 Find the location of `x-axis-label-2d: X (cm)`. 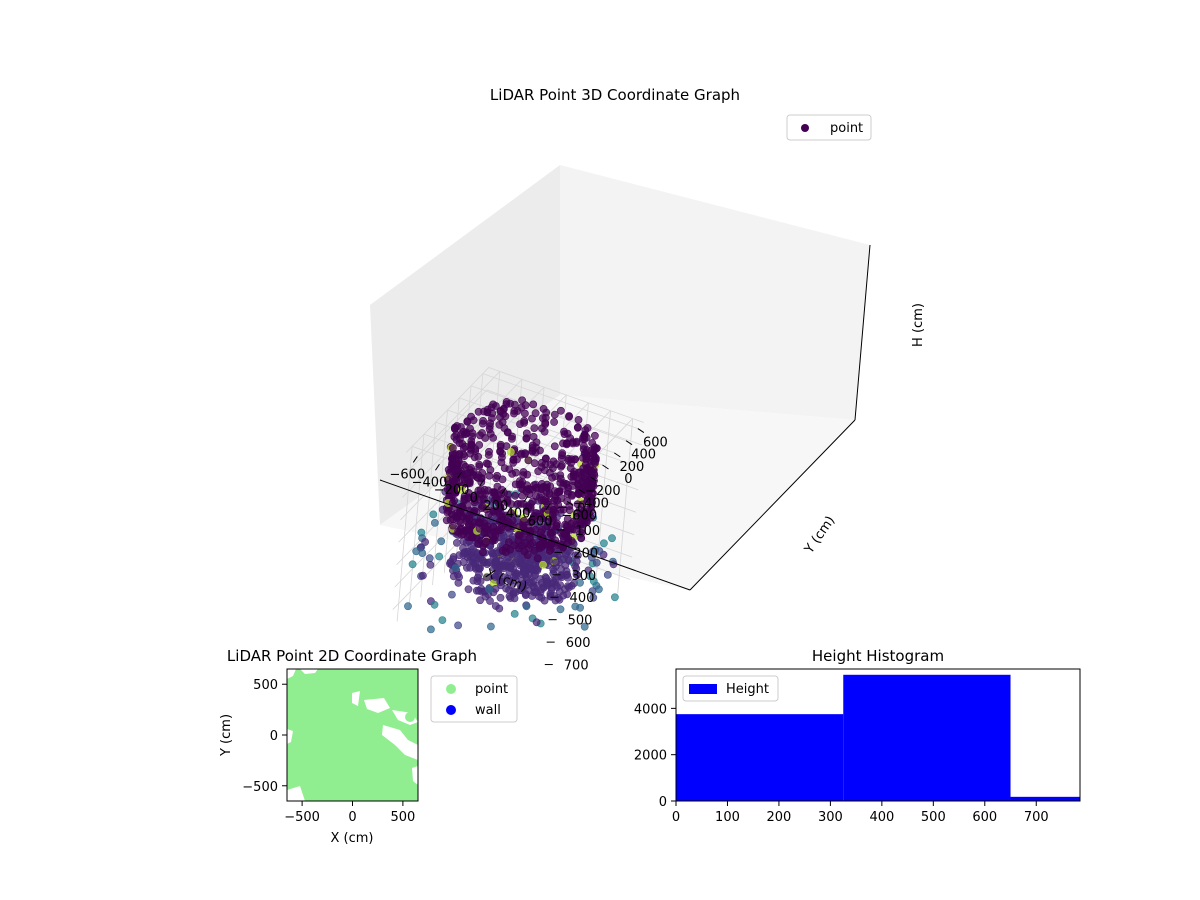

x-axis-label-2d: X (cm) is located at coordinates (352, 838).